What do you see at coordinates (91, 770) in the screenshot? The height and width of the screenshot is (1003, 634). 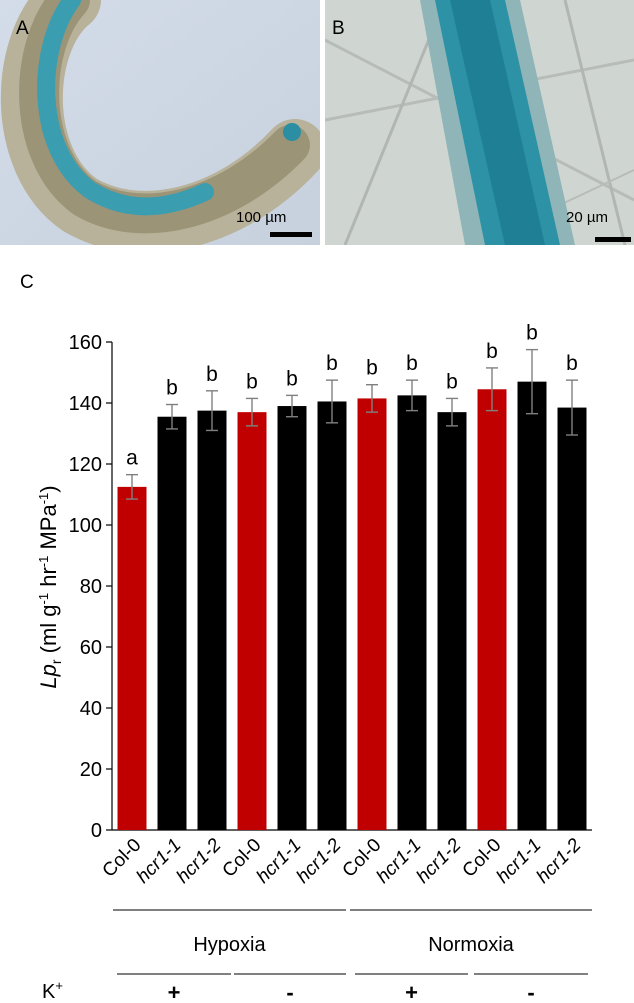 I see `y-tick-label: 20` at bounding box center [91, 770].